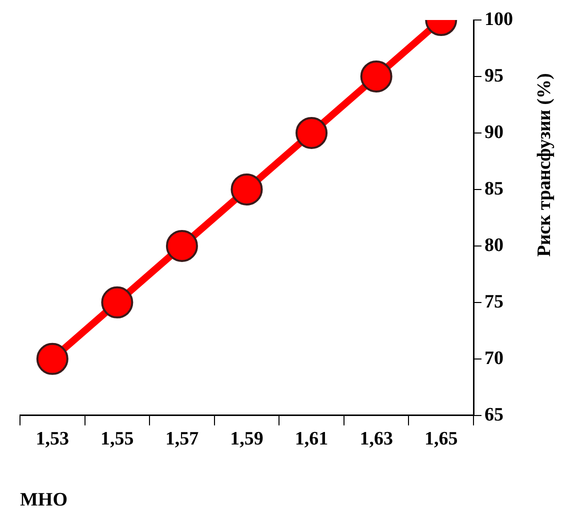 The width and height of the screenshot is (568, 517). I want to click on y-tick-label: 65, so click(494, 415).